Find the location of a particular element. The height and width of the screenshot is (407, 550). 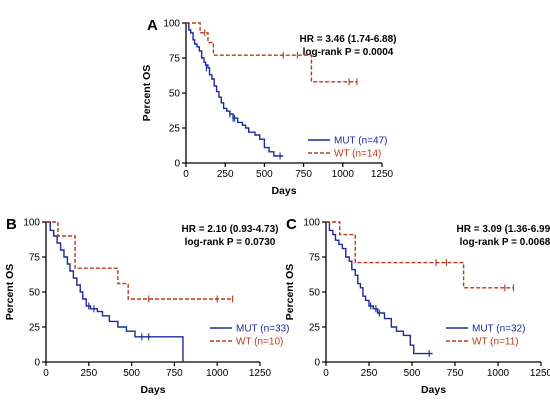

legend-label: MUT (n=32) is located at coordinates (498, 329).